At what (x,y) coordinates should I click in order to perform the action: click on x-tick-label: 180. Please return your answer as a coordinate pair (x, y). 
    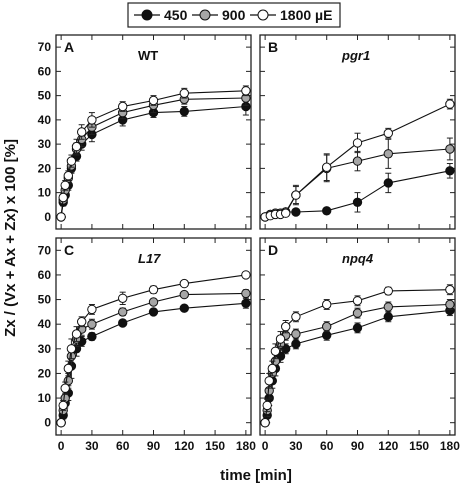
    Looking at the image, I should click on (450, 446).